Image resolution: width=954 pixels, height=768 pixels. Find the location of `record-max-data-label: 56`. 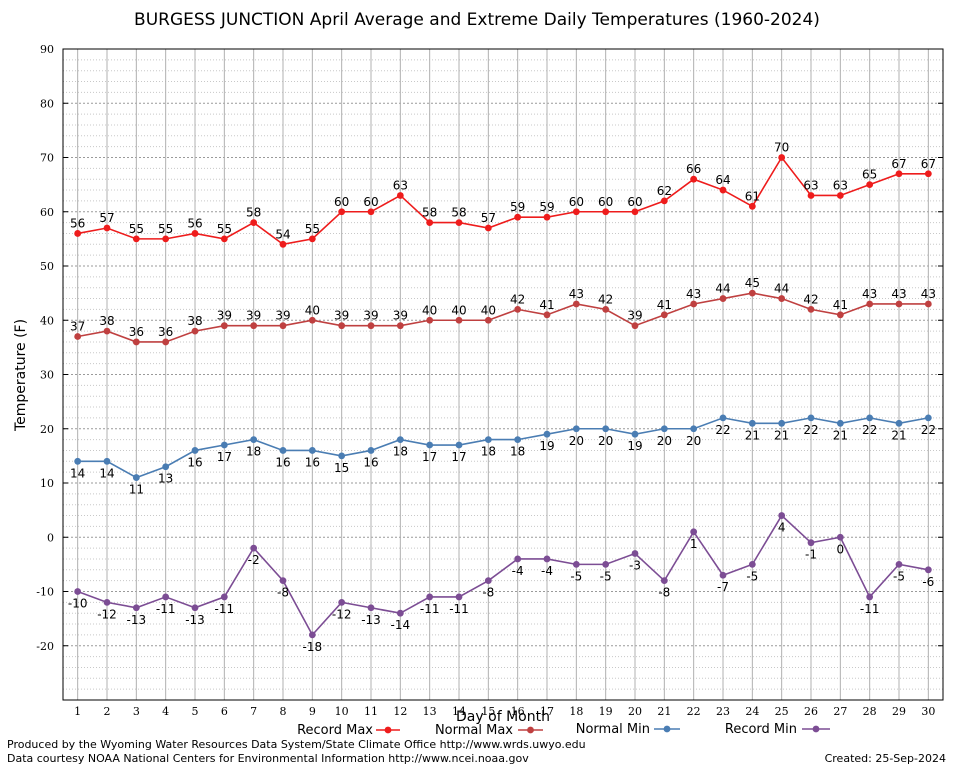

record-max-data-label: 56 is located at coordinates (77, 223).